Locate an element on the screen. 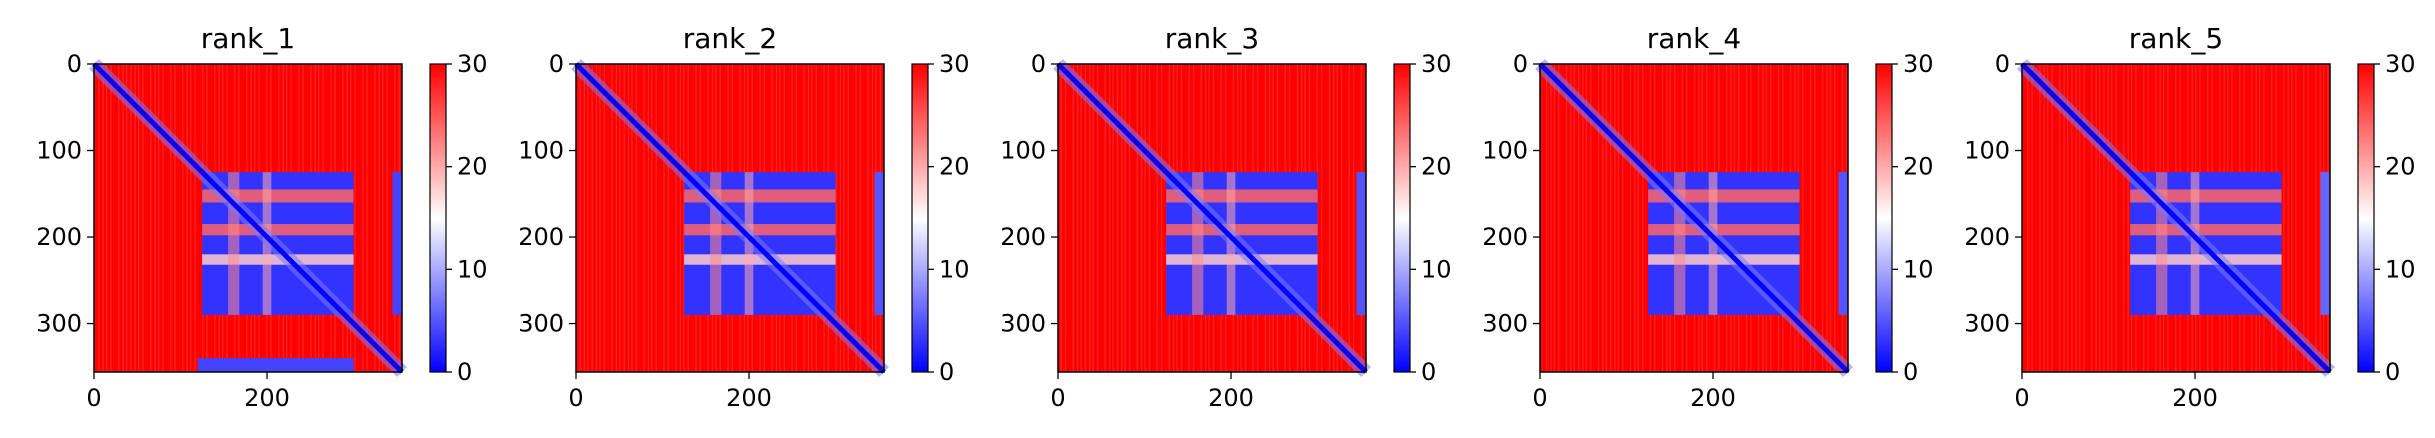  panel-title: rank_2 is located at coordinates (730, 38).